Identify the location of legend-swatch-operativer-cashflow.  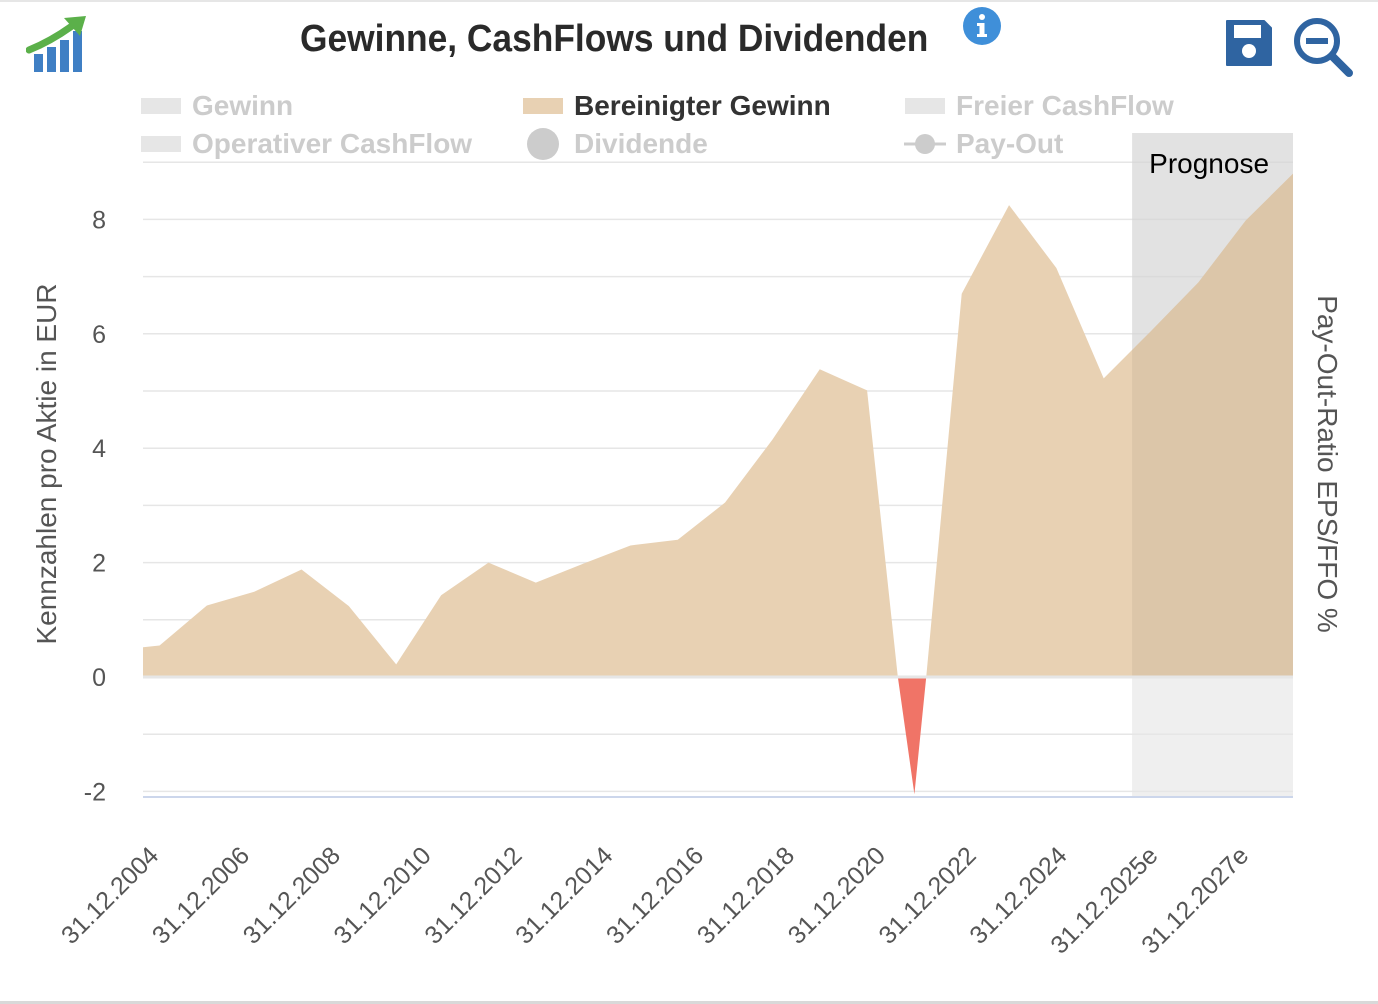
(161, 144).